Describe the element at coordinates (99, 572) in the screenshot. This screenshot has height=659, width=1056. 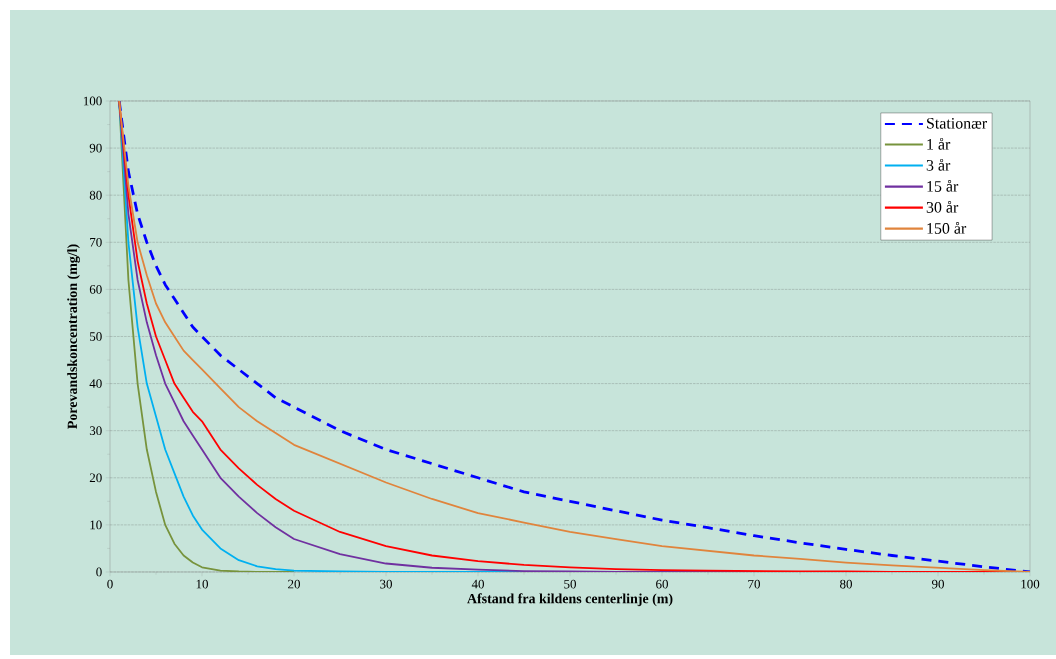
I see `y-tick-label: 0` at that location.